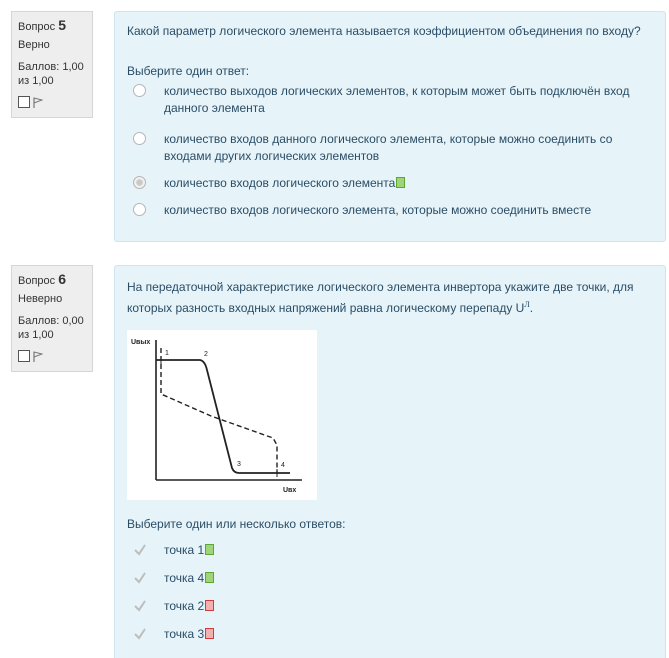 The width and height of the screenshot is (669, 658). Describe the element at coordinates (283, 465) in the screenshot. I see `point-label-4: 4` at that location.